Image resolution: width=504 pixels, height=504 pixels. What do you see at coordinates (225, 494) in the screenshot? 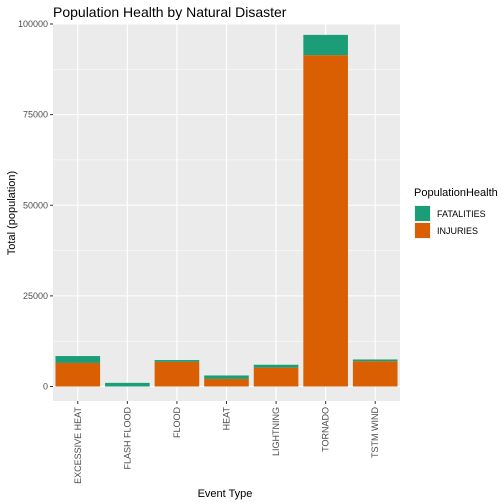
I see `x-axis-title: Event Type` at bounding box center [225, 494].